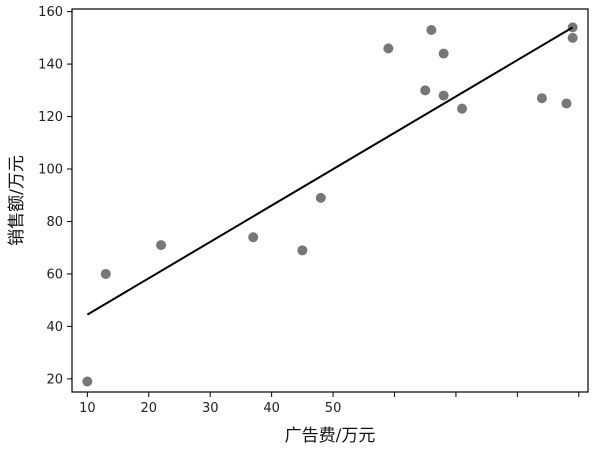  What do you see at coordinates (50, 65) in the screenshot?
I see `y-tick-label: 140` at bounding box center [50, 65].